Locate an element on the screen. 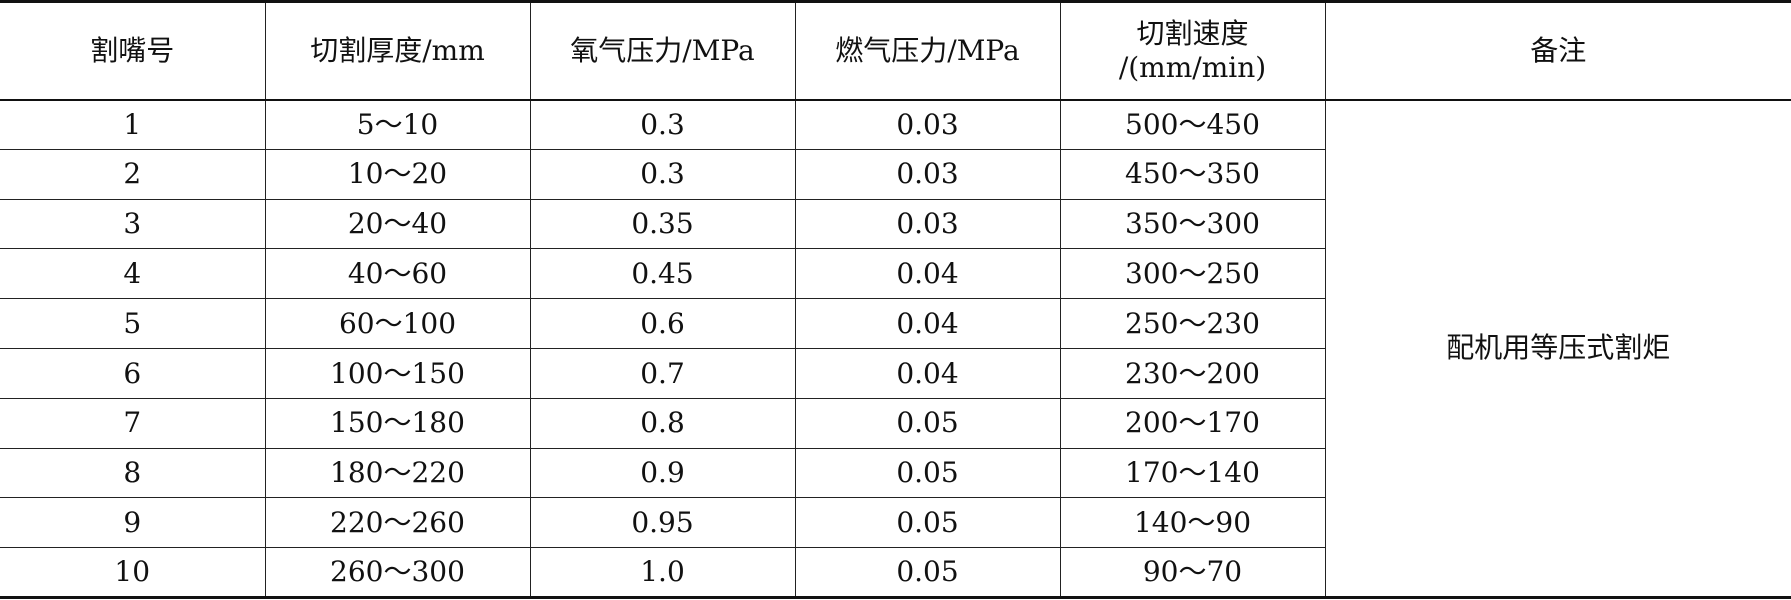  table-row: 9 220～260 0.95 0.05 140～90 is located at coordinates (895, 522).